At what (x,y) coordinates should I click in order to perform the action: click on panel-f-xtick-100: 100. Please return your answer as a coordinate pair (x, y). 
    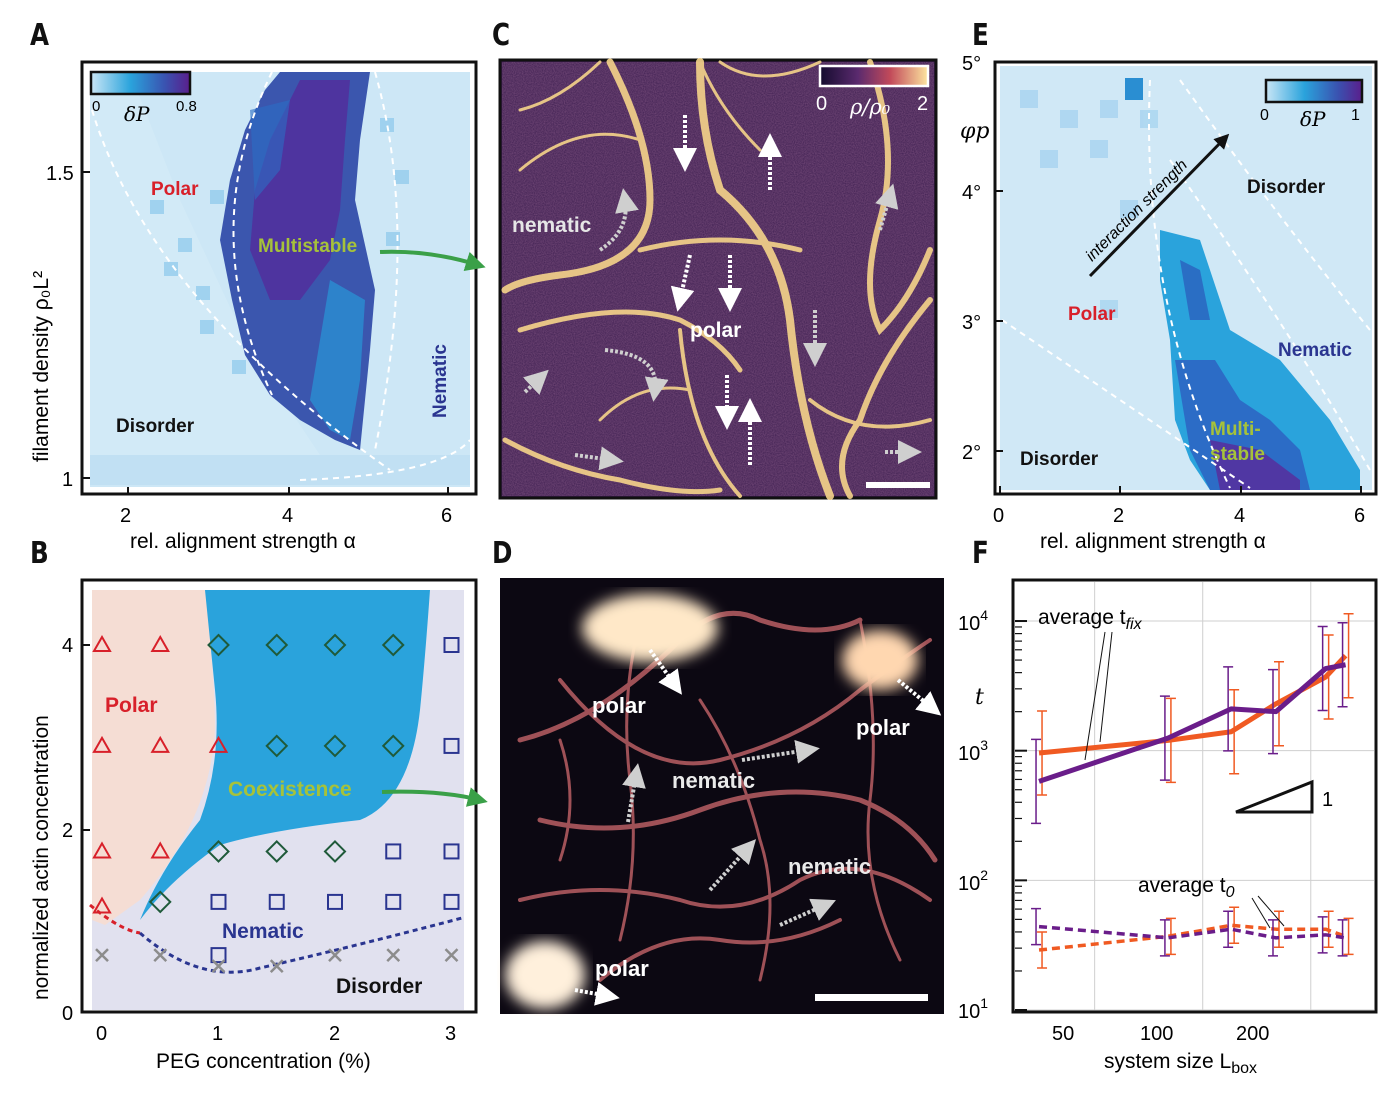
    Looking at the image, I should click on (1156, 1034).